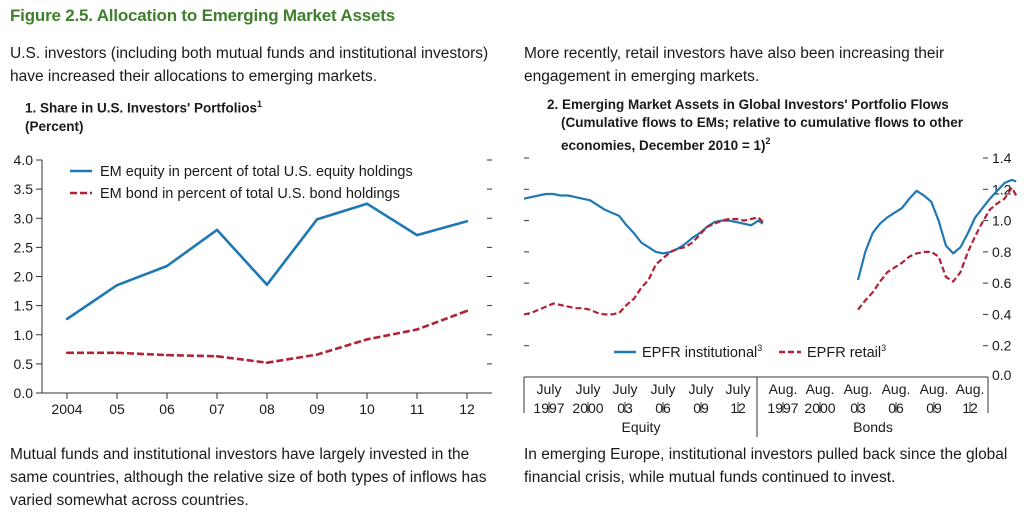  What do you see at coordinates (1002, 346) in the screenshot?
I see `y-tick-label: 0.2` at bounding box center [1002, 346].